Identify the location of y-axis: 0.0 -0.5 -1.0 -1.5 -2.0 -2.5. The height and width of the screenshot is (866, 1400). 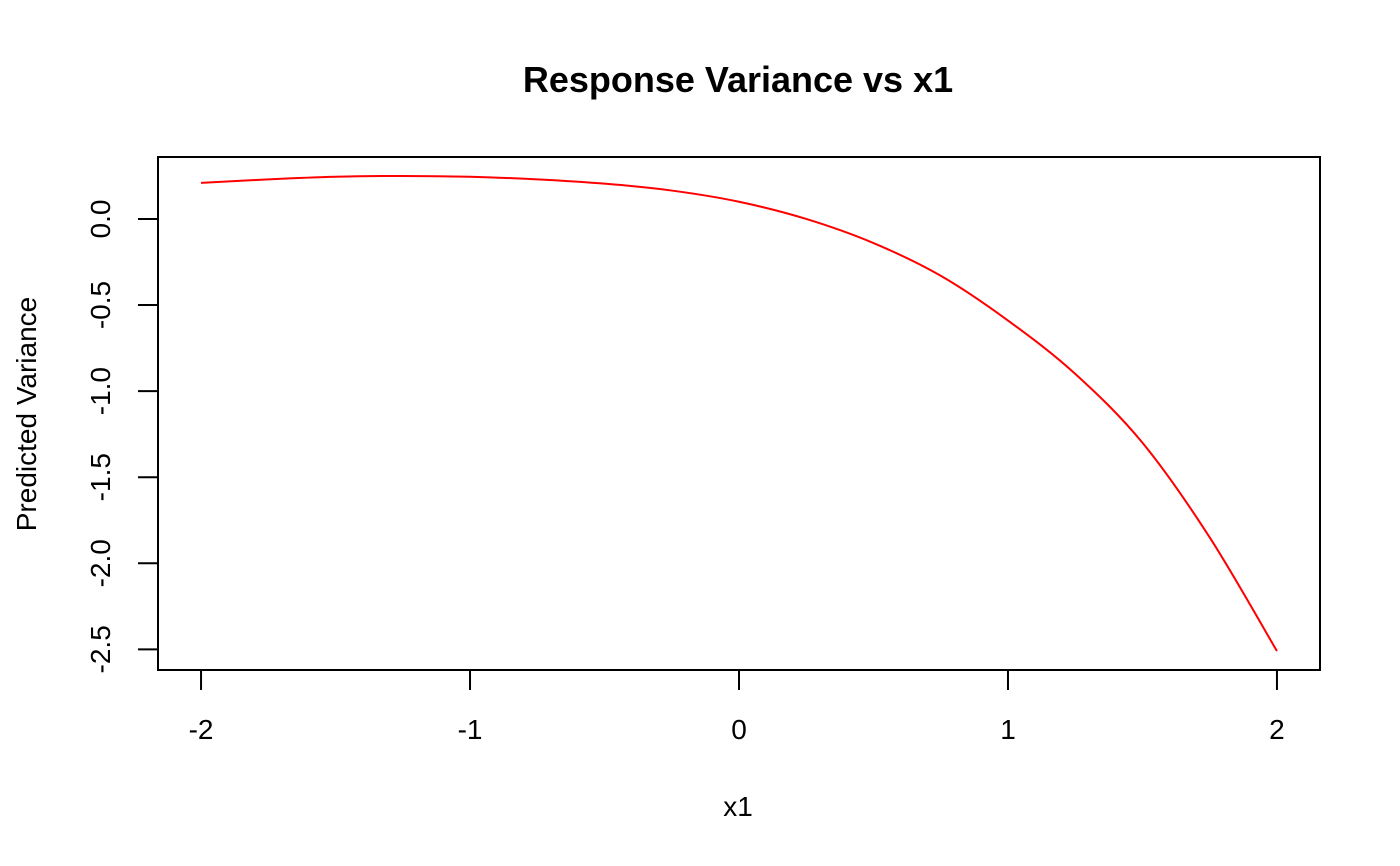
(122, 436).